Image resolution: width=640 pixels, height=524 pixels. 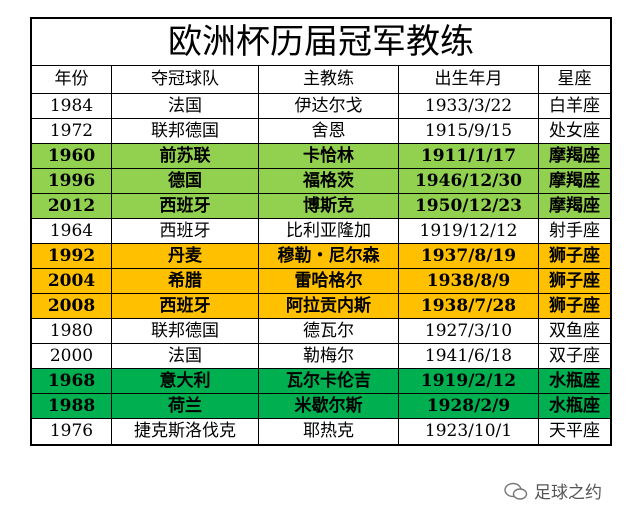 What do you see at coordinates (72, 331) in the screenshot?
I see `table-cell: 1980` at bounding box center [72, 331].